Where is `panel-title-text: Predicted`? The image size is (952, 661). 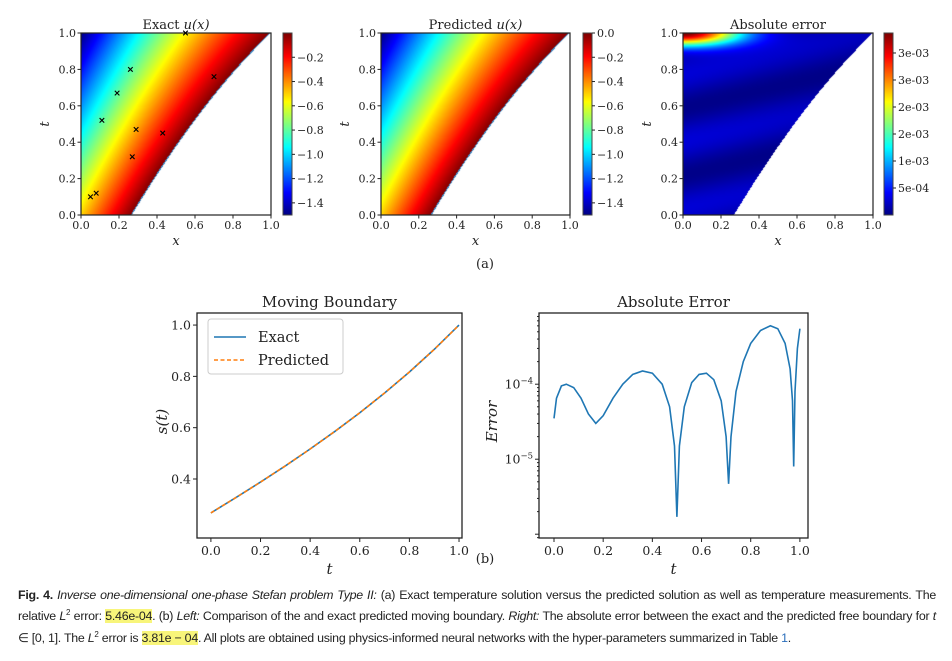 panel-title-text: Predicted is located at coordinates (463, 25).